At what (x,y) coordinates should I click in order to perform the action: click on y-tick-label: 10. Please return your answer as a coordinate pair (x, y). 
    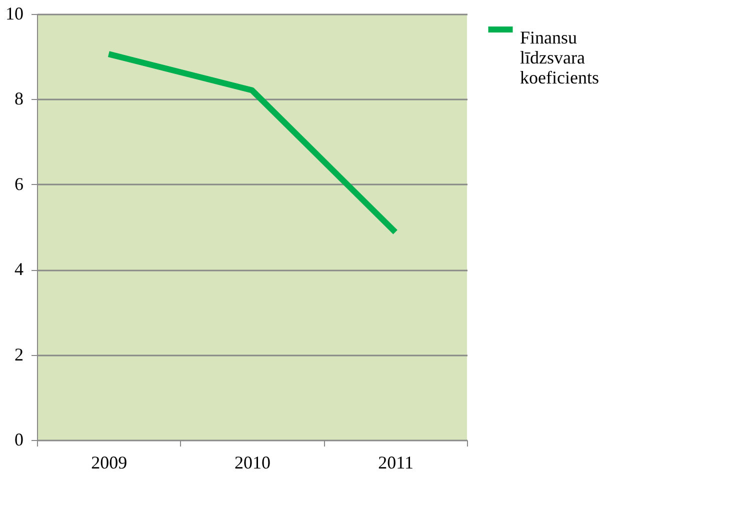
    Looking at the image, I should click on (15, 14).